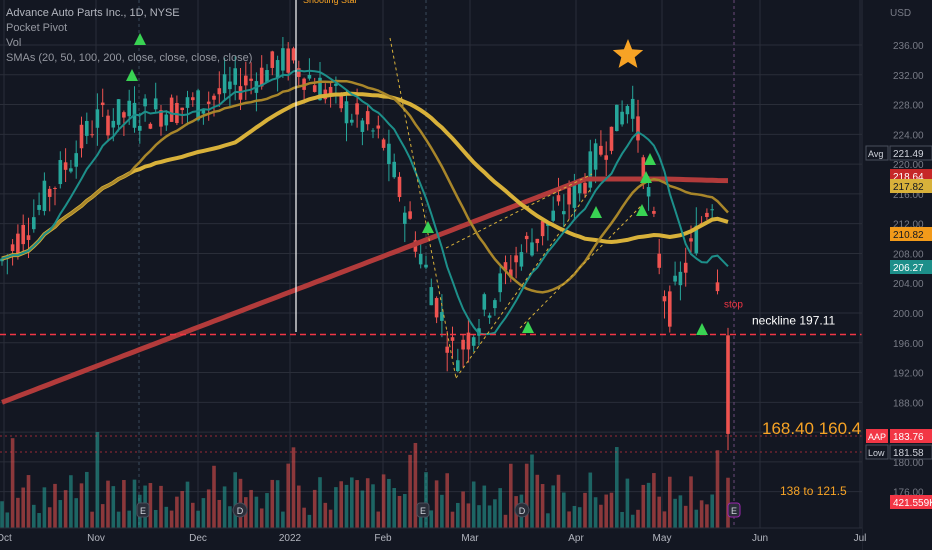 The image size is (932, 550). Describe the element at coordinates (908, 453) in the screenshot. I see `price-badge-value: 181.58` at that location.